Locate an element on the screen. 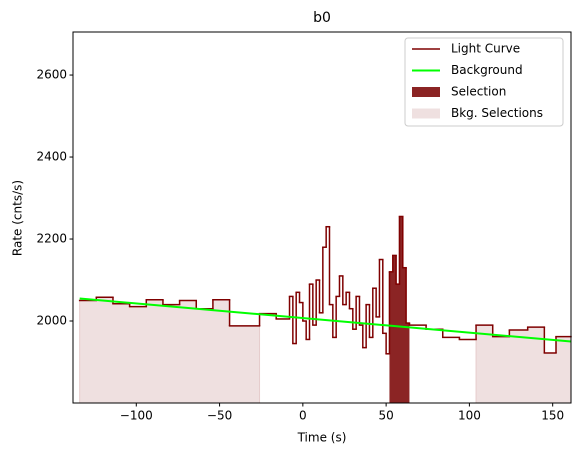 The image size is (587, 455). y-axis-label: Rate (cnts/s) is located at coordinates (18, 218).